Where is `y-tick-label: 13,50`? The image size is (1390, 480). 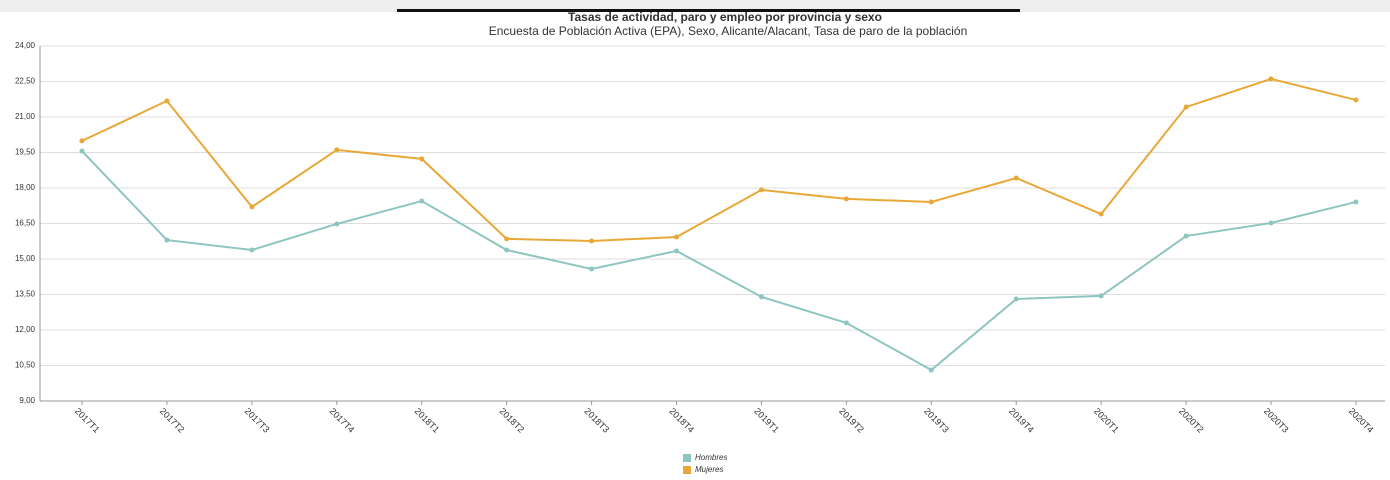
y-tick-label: 13,50 is located at coordinates (25, 294).